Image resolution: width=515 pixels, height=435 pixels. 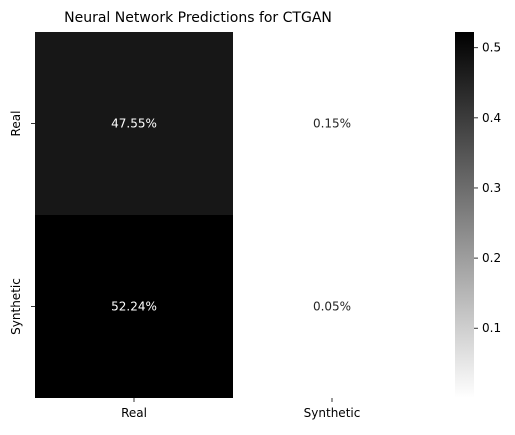 What do you see at coordinates (478, 215) in the screenshot?
I see `colorbar: 0.1 0.2 0.3 0.4 0.5` at bounding box center [478, 215].